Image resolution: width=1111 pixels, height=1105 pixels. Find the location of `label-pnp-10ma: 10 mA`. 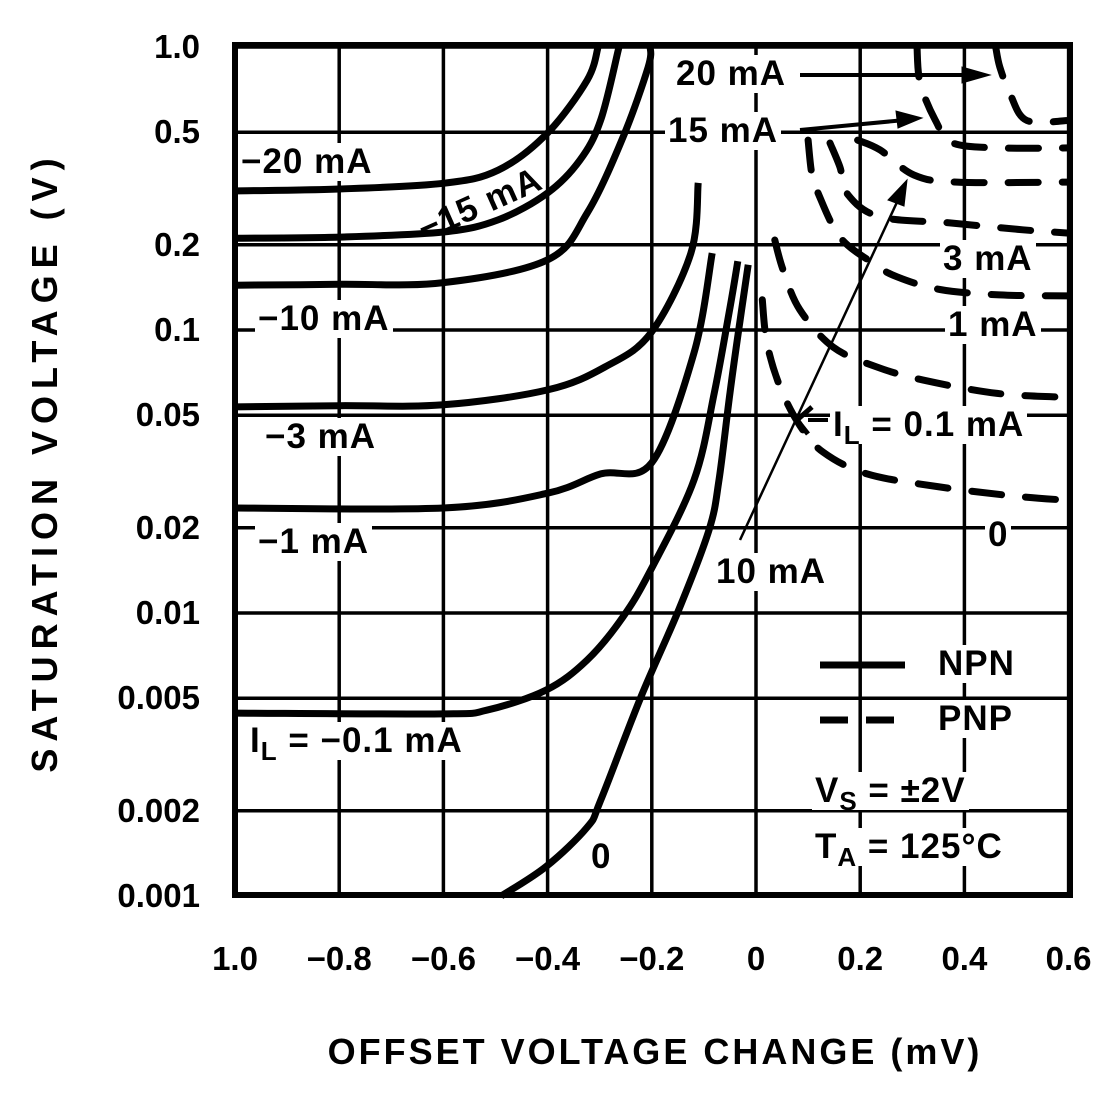

label-pnp-10ma: 10 mA is located at coordinates (771, 572).